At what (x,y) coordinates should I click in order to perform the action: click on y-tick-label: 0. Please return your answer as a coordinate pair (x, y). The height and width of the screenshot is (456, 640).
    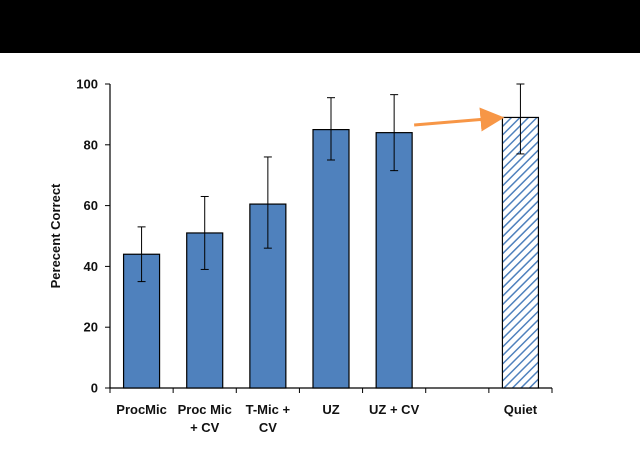
    Looking at the image, I should click on (94, 388).